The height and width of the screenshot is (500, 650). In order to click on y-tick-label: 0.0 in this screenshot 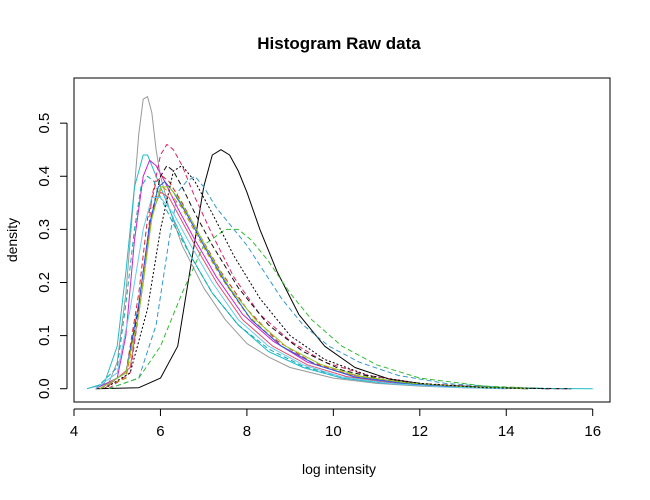, I will do `click(44, 388)`.